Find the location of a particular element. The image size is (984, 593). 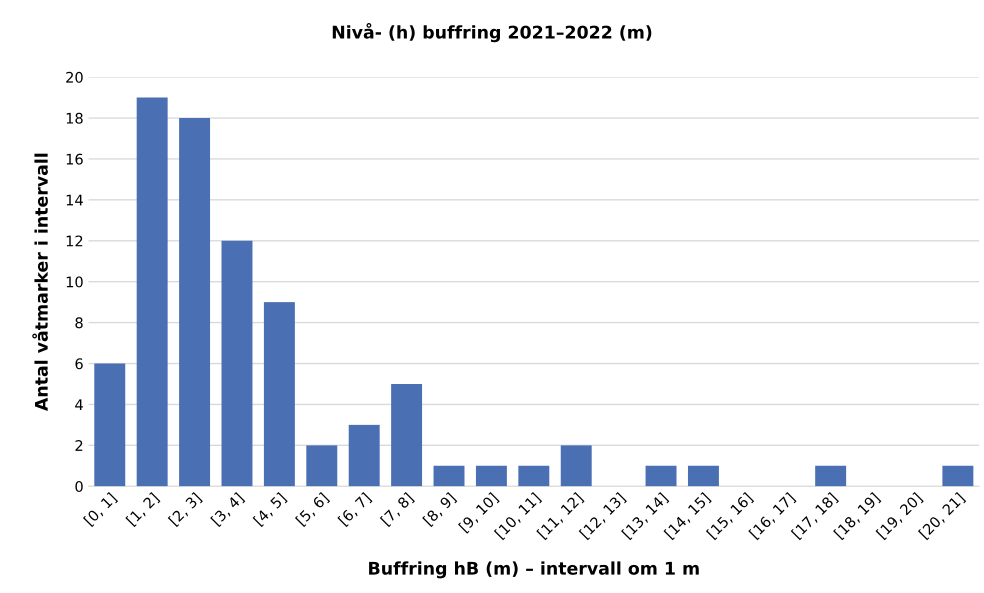

y-tick-label: 6 is located at coordinates (79, 364).